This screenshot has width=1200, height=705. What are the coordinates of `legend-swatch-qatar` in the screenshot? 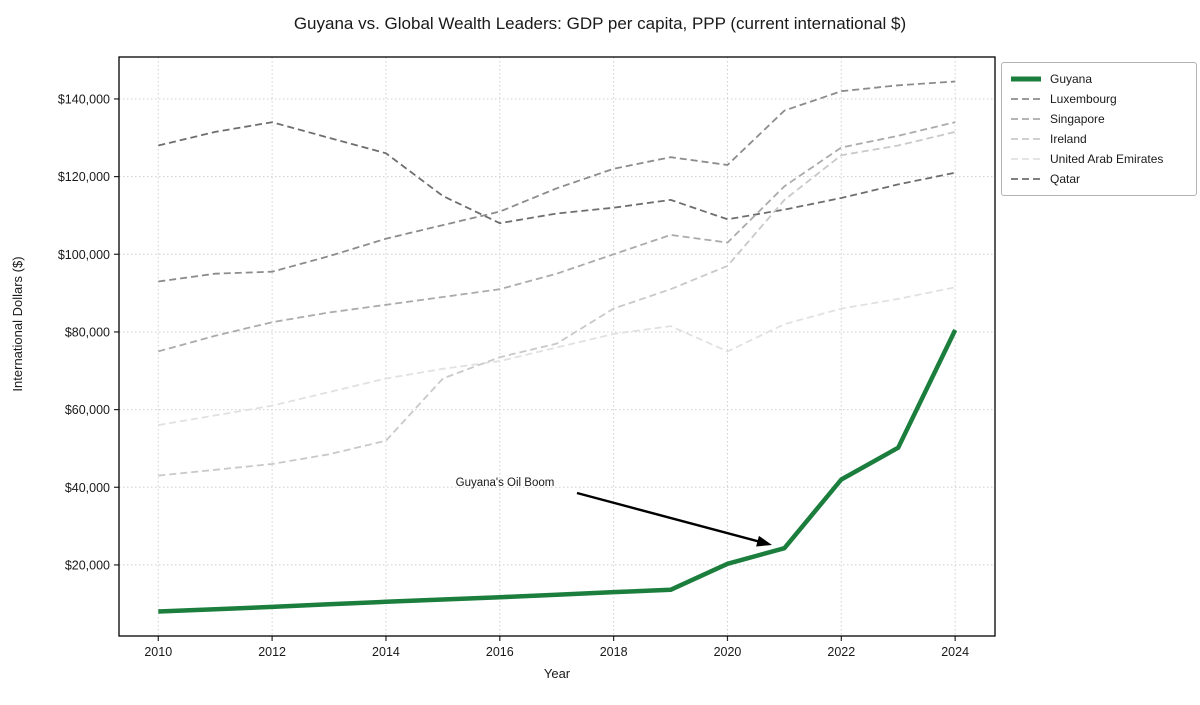 It's located at (1026, 179).